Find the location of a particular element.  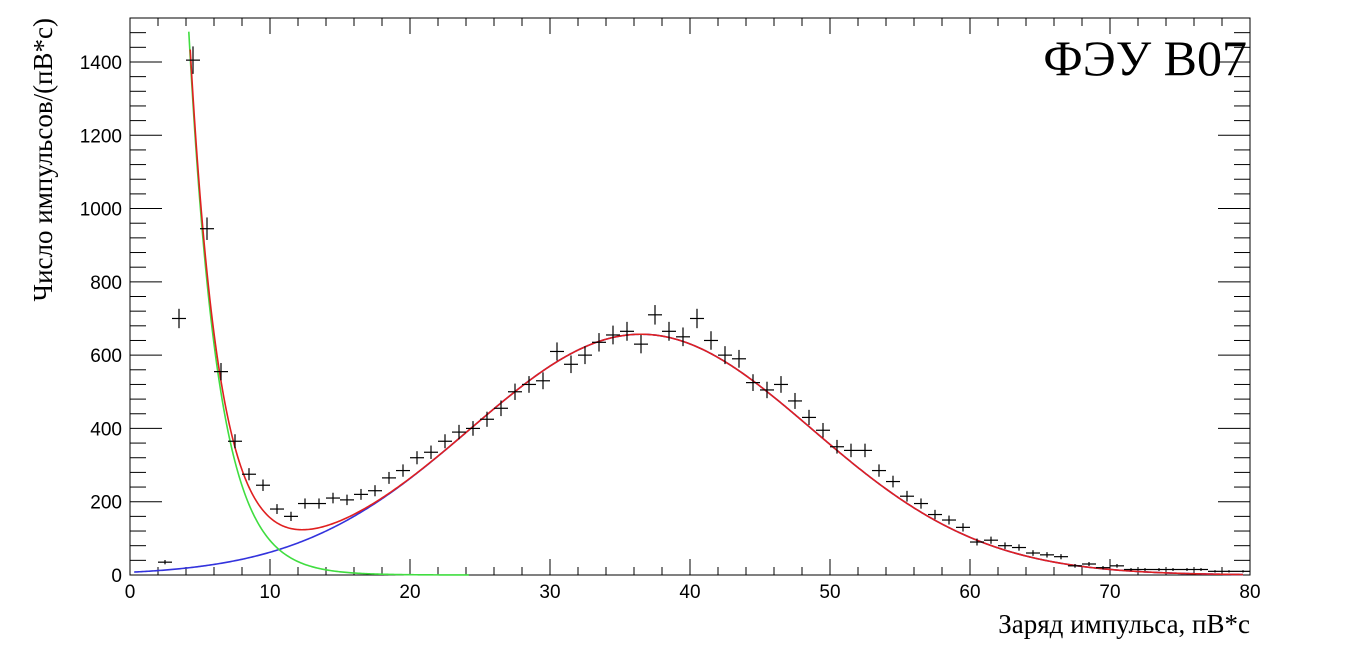

x-tick-label: 20 is located at coordinates (409, 592).